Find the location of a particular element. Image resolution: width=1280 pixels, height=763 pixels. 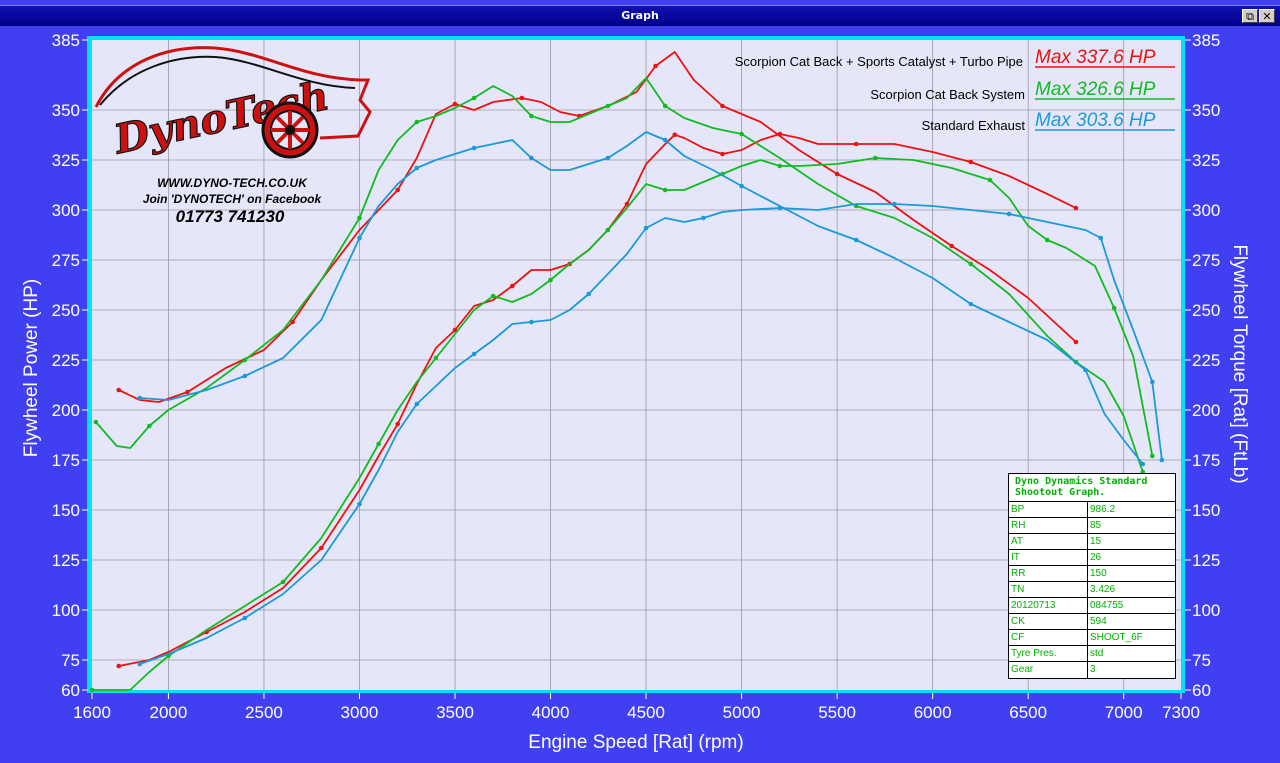

info-key: Gear is located at coordinates (1048, 670).